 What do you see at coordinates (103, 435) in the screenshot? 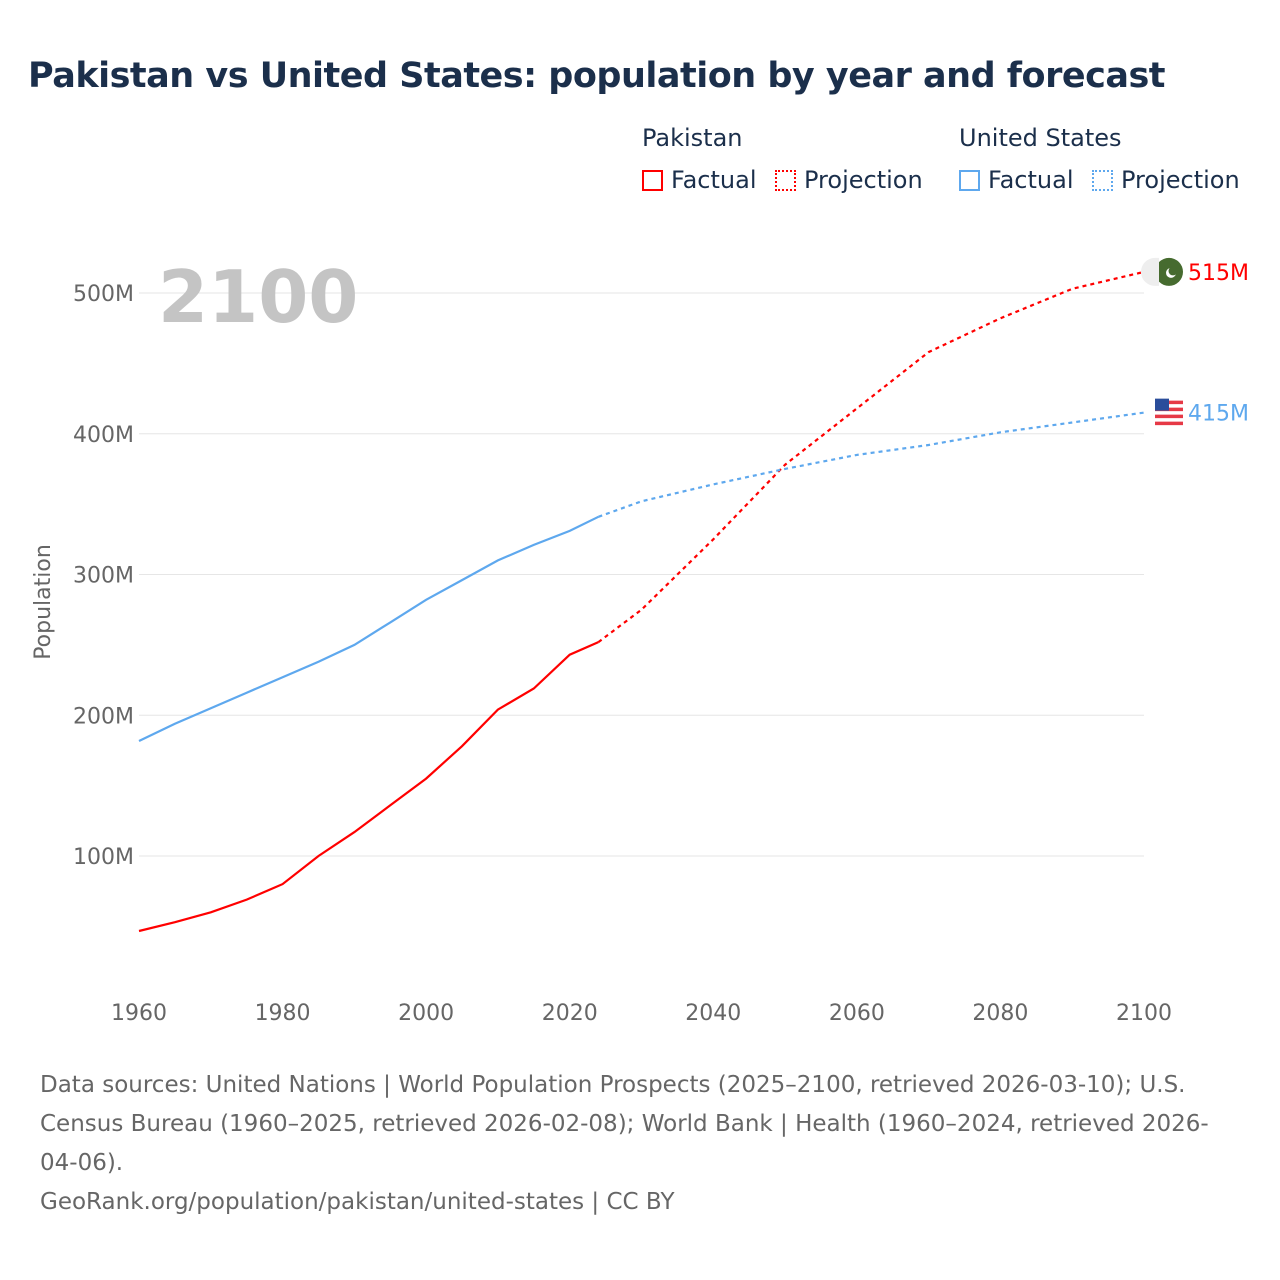
I see `y-tick-label: 400M` at bounding box center [103, 435].